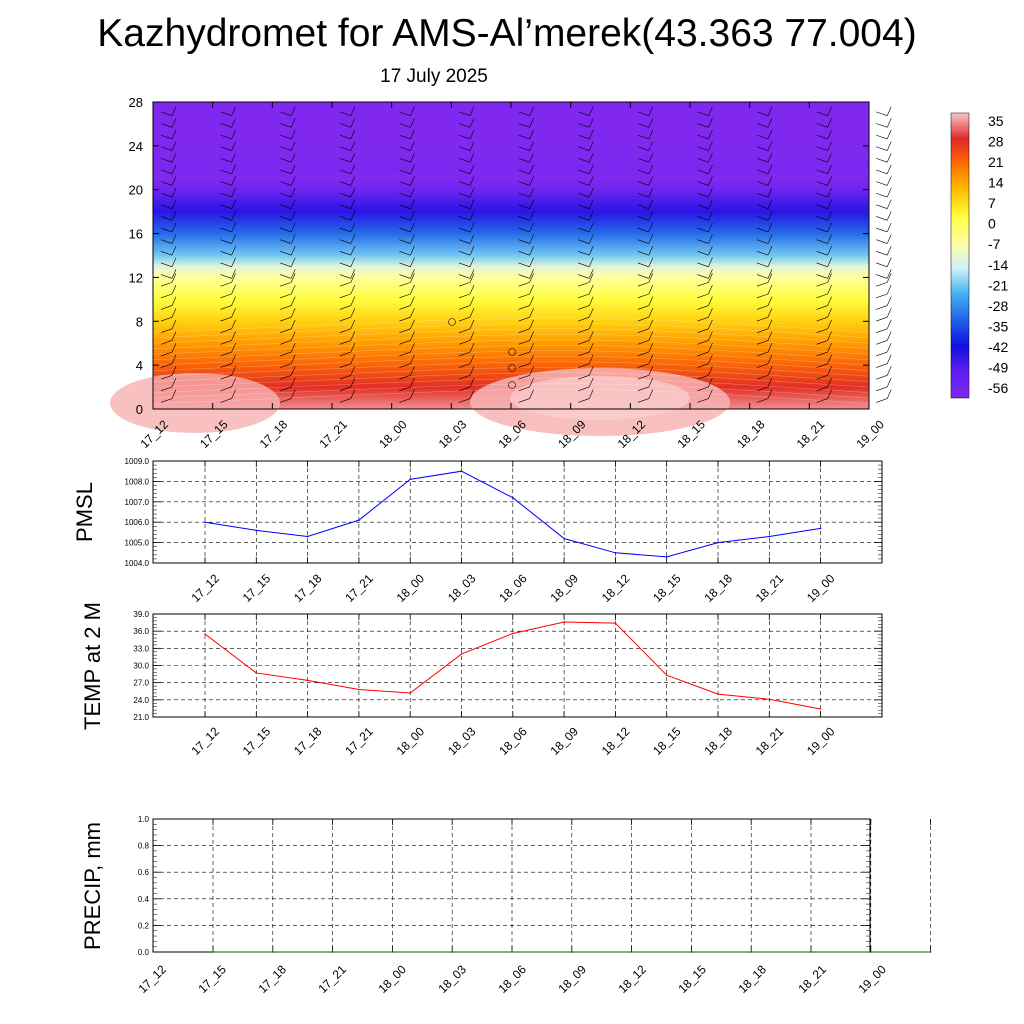 This screenshot has width=1024, height=1024. I want to click on x-tick-label: 17_21, so click(359, 588).